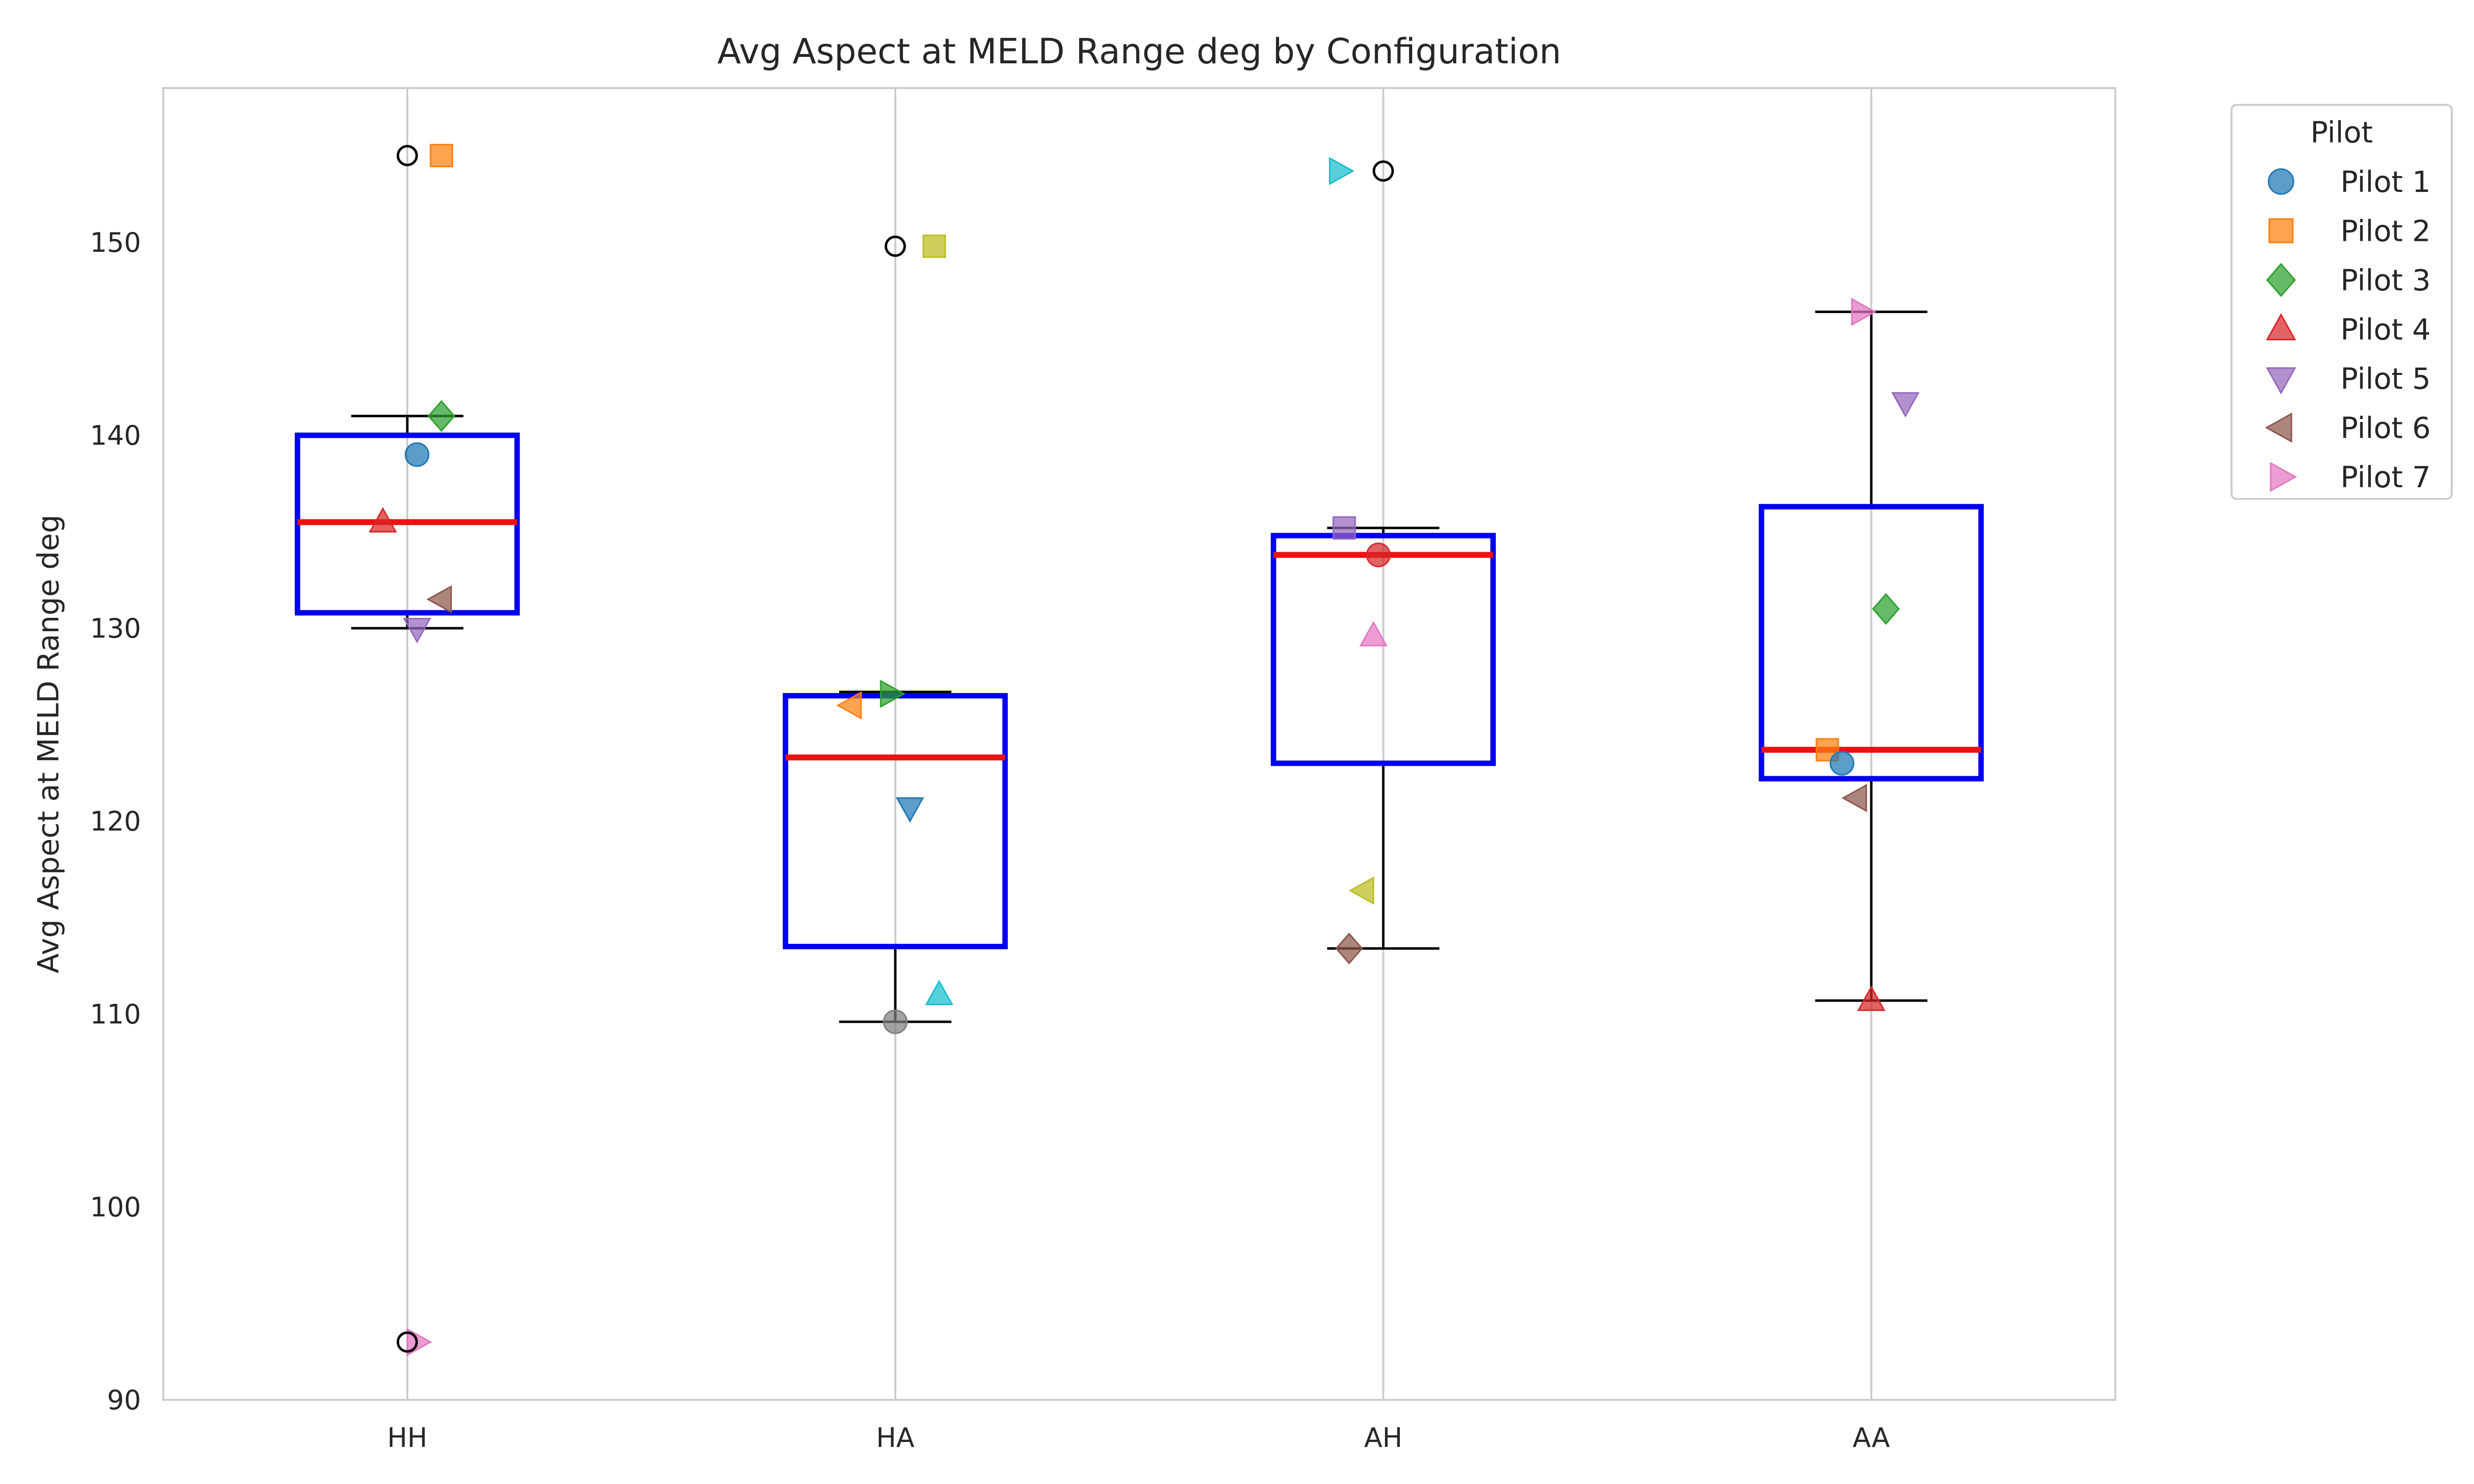 Image resolution: width=2474 pixels, height=1484 pixels. Describe the element at coordinates (2385, 182) in the screenshot. I see `legend-label: Pilot 1` at that location.